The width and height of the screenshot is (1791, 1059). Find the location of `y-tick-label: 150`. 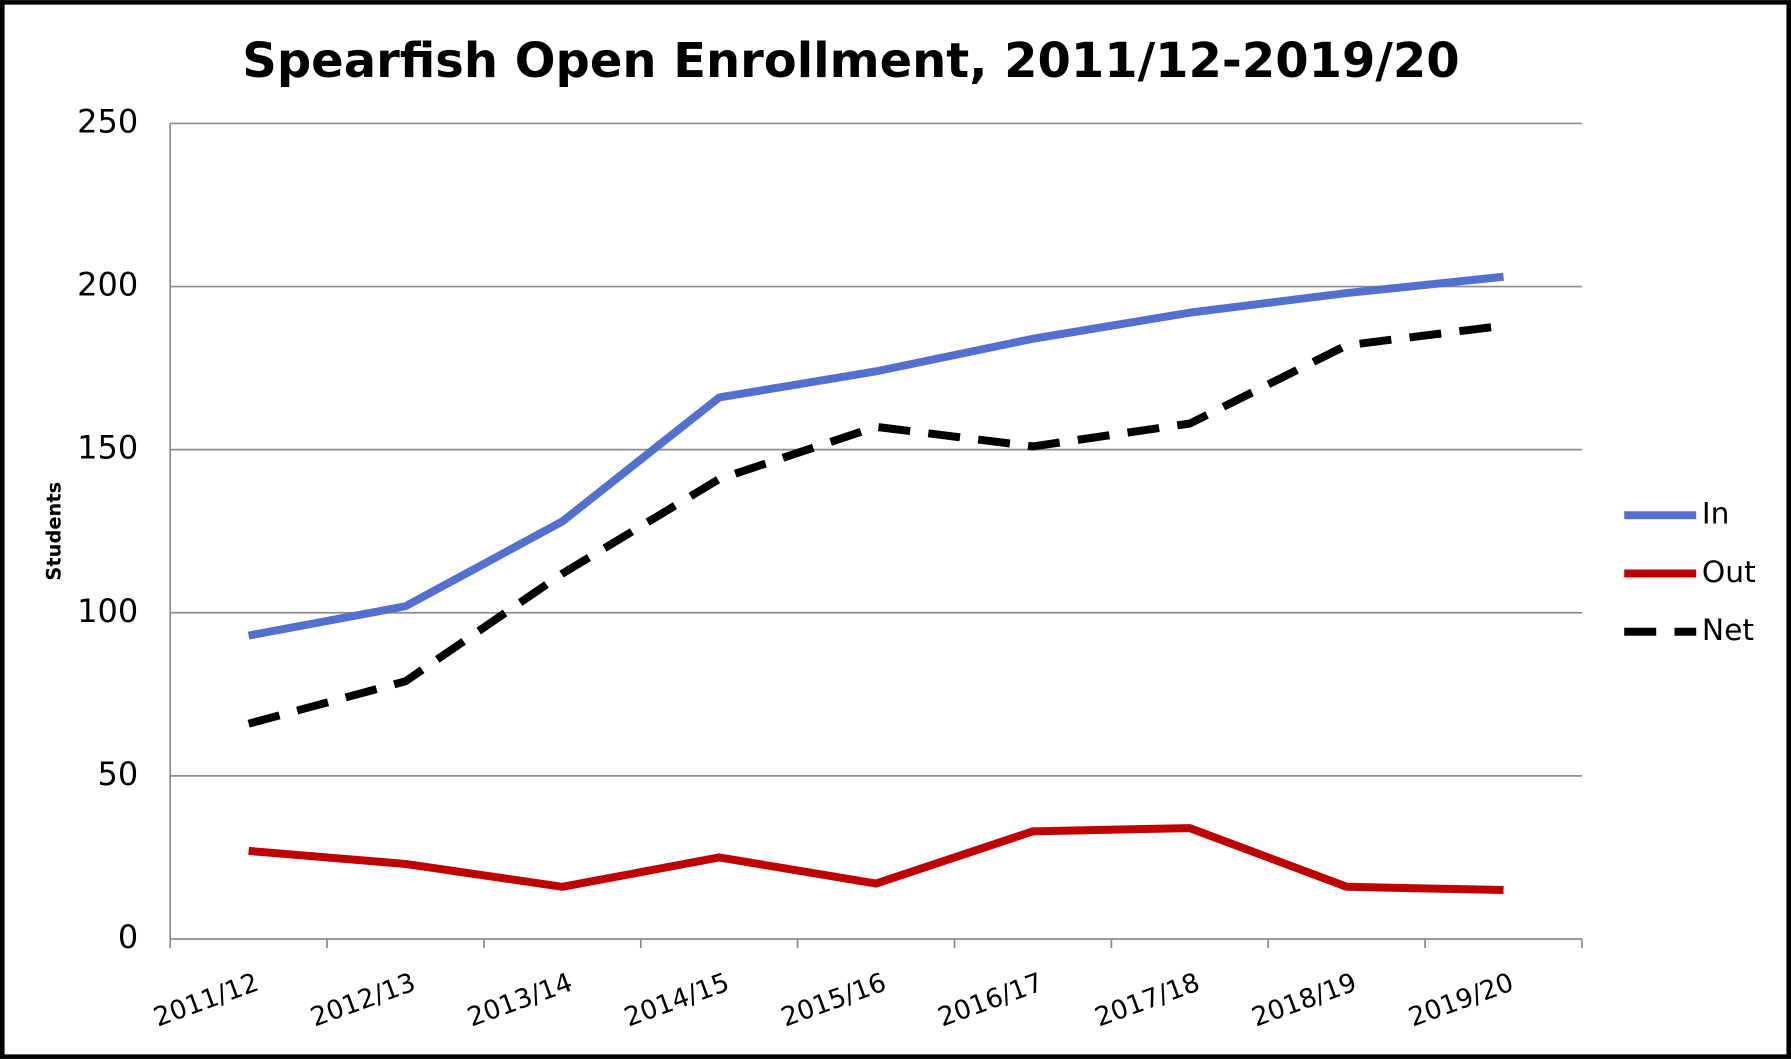

y-tick-label: 150 is located at coordinates (107, 448).